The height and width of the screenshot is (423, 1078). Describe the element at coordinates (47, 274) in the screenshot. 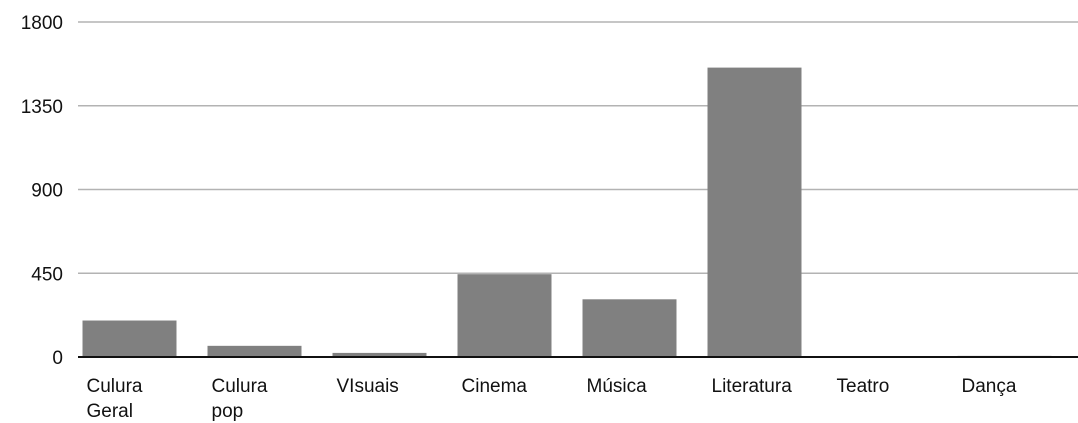

I see `y-tick-label: 450` at that location.